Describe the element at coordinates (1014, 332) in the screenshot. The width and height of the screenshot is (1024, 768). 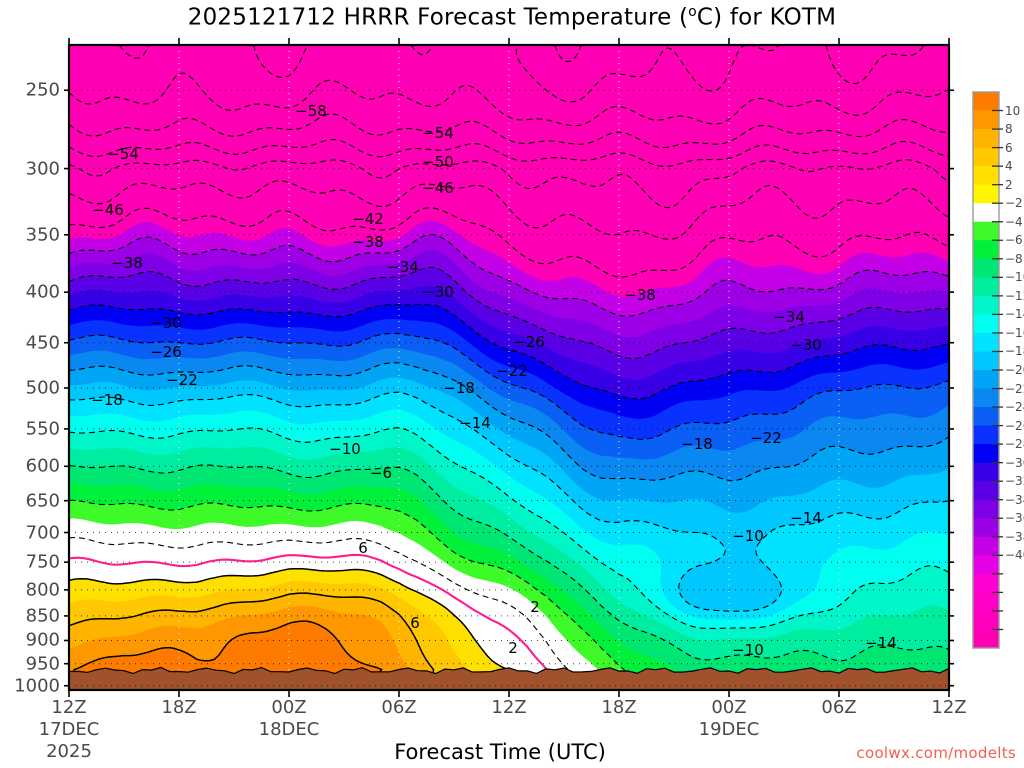
I see `colorbar-tick-label: −16` at that location.